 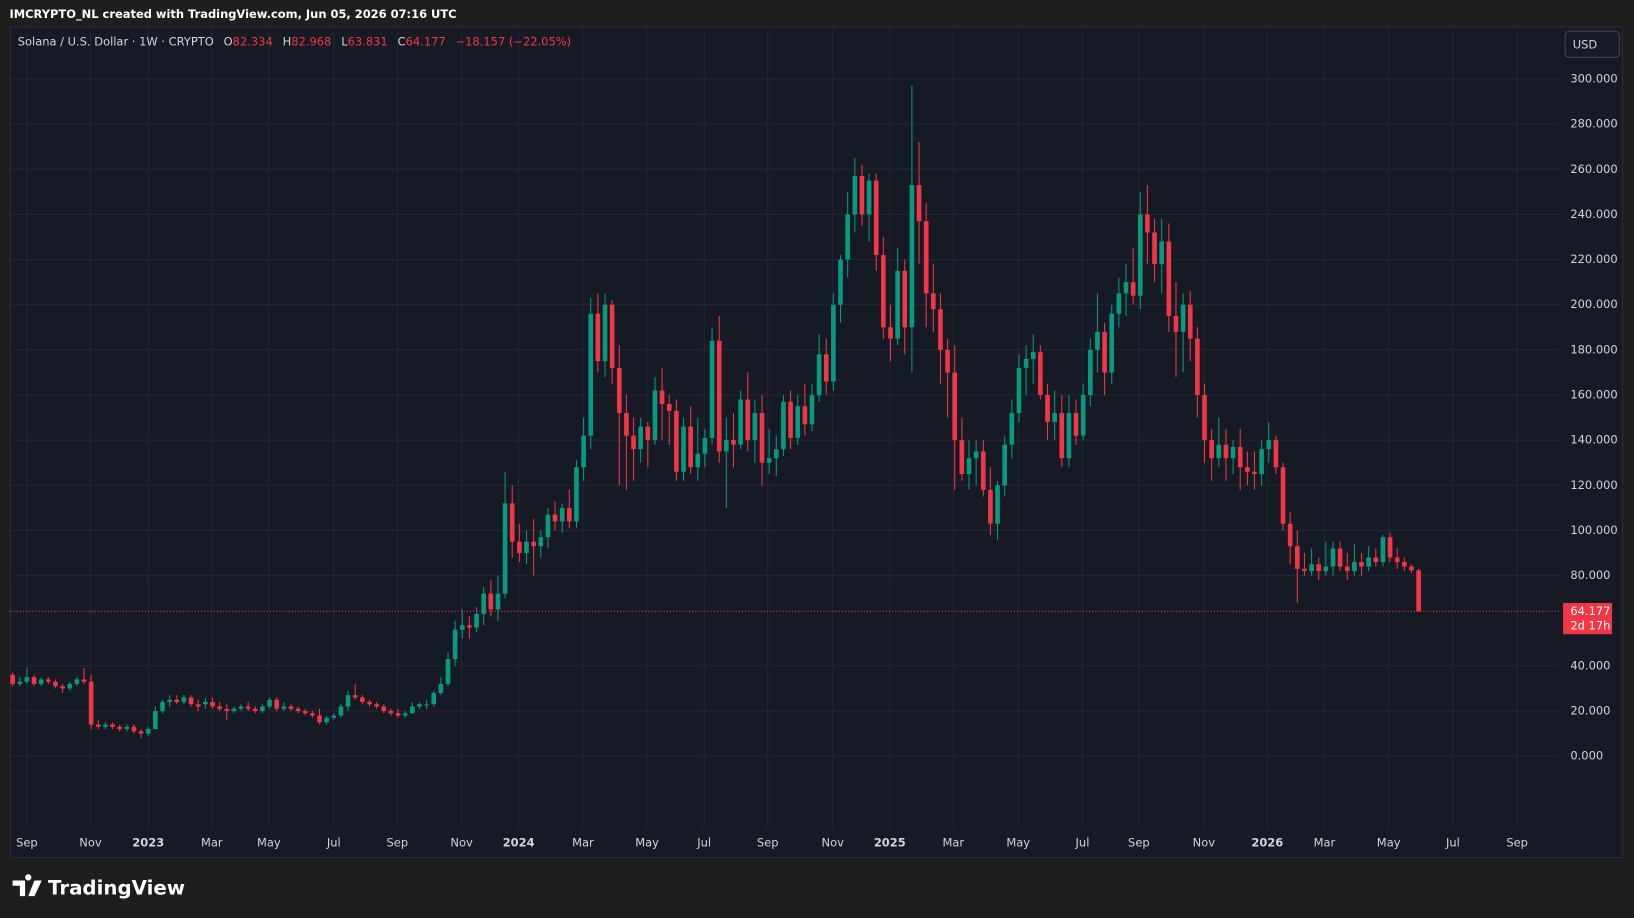 I want to click on y-tick-label: 140.000, so click(x=1593, y=440).